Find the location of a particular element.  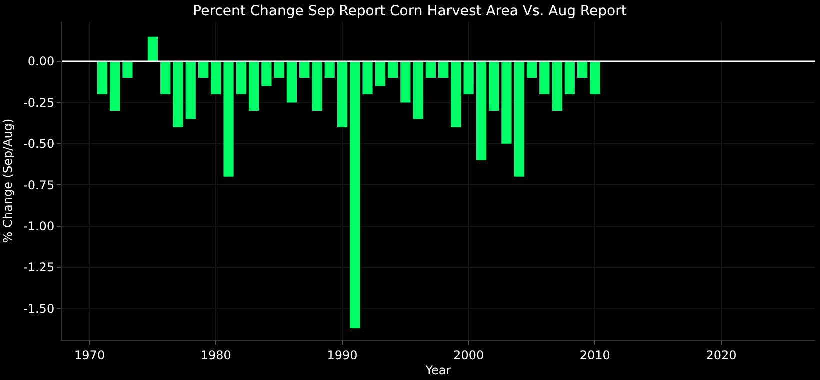

x-tick-label: 2000 is located at coordinates (469, 355).